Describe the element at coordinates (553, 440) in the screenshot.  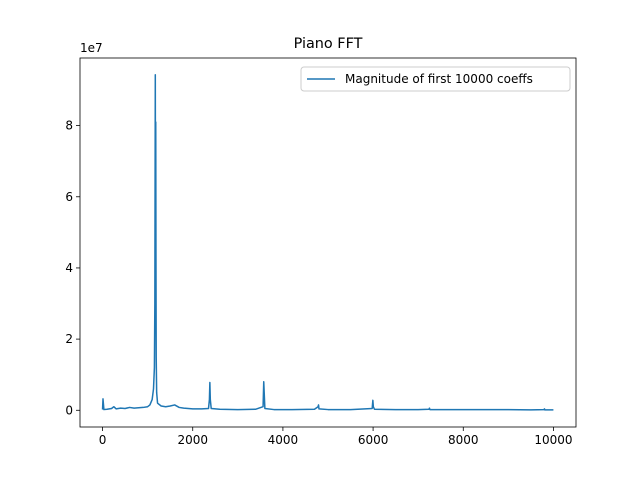
I see `x-tick-label: 10000` at that location.